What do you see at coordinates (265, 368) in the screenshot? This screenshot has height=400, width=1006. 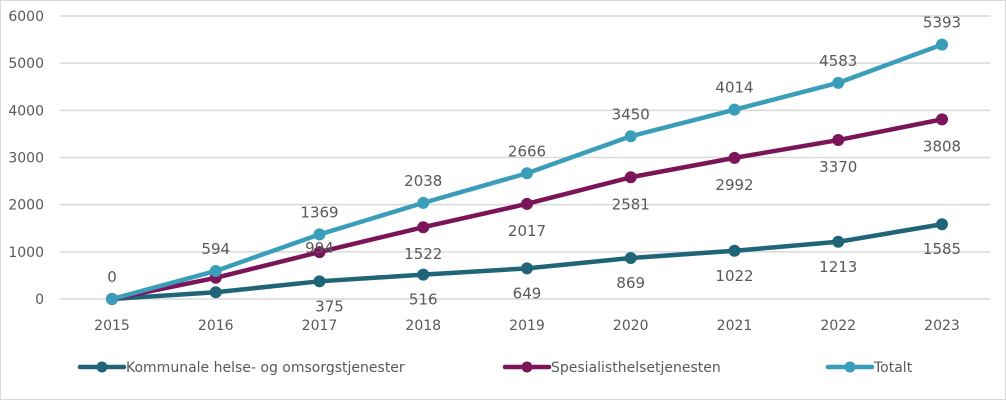 I see `legend-label: Kommunale helse- og omsorgstjenester` at bounding box center [265, 368].